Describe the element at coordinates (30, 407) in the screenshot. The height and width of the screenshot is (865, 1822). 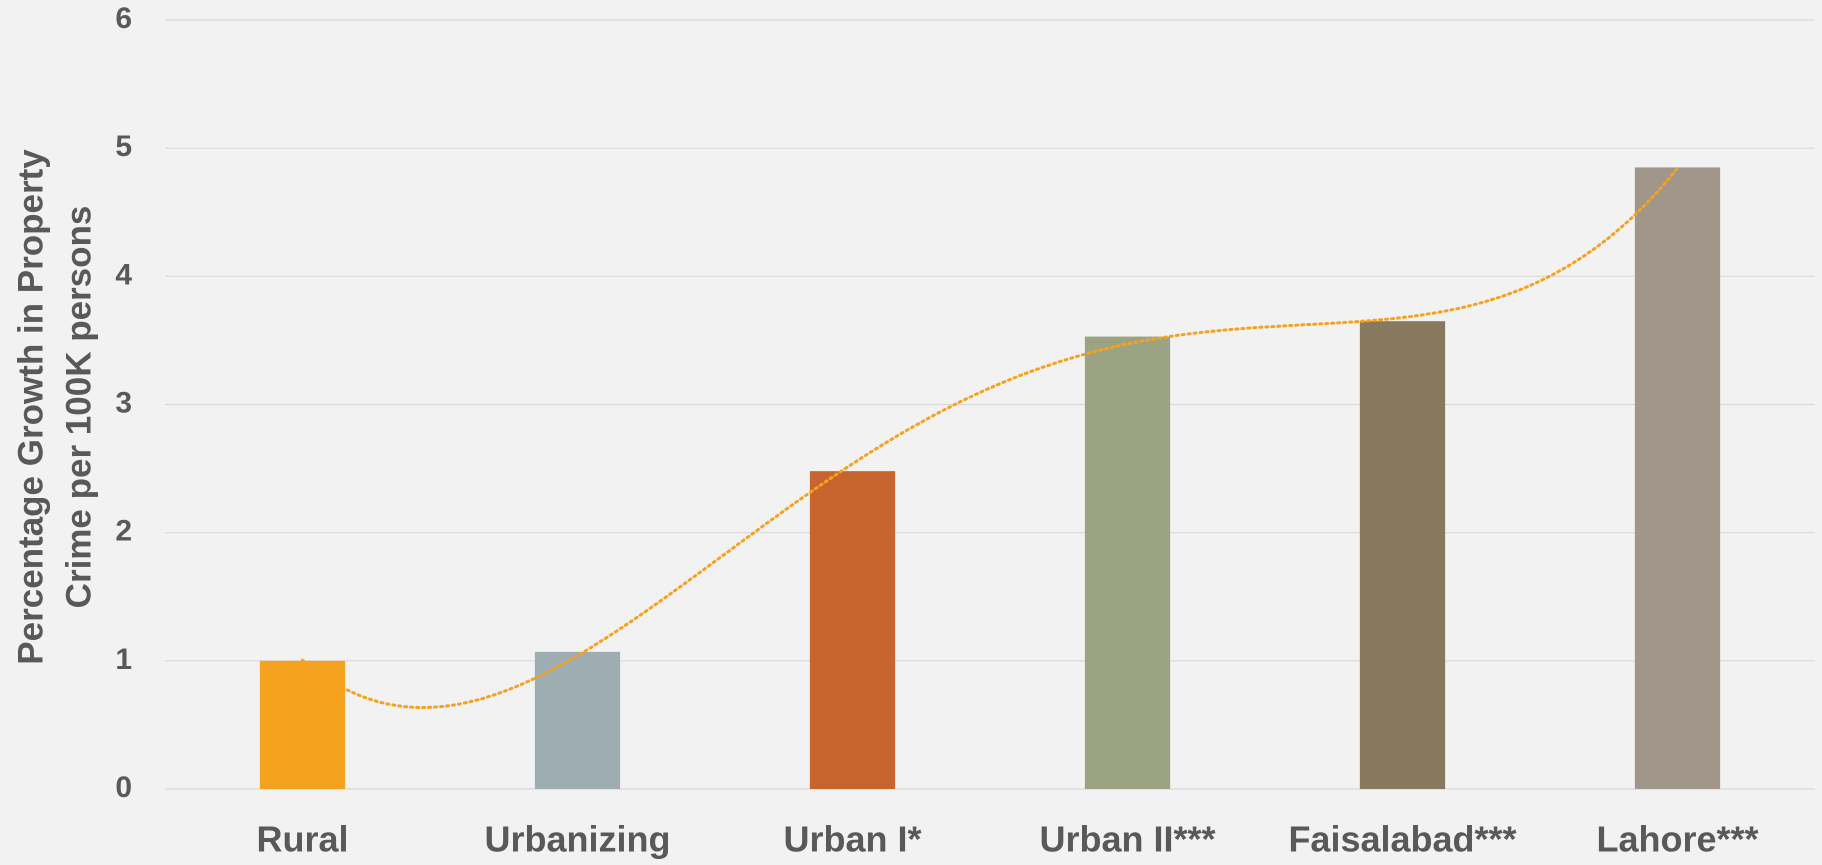
I see `y-axis-label-line: Percentage Growth in Property` at that location.